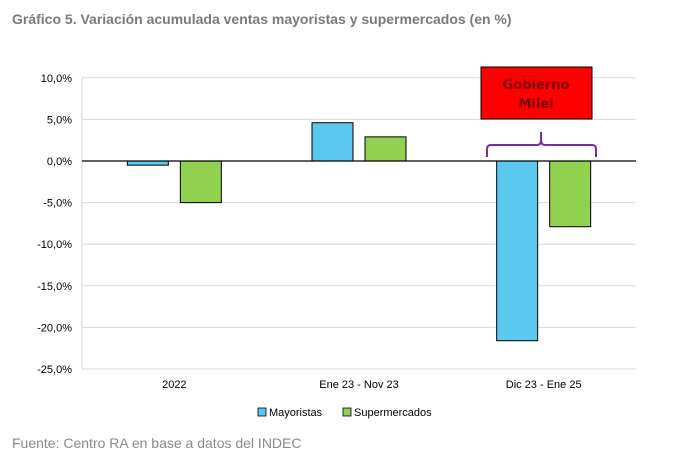  I want to click on x-tick-label: 2022, so click(174, 385).